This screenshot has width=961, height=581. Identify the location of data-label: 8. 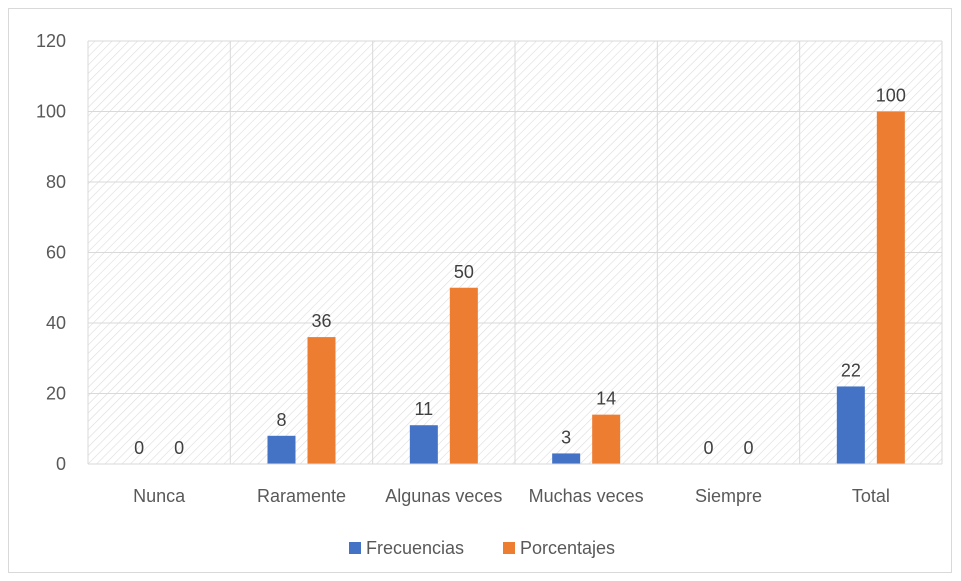
(281, 420).